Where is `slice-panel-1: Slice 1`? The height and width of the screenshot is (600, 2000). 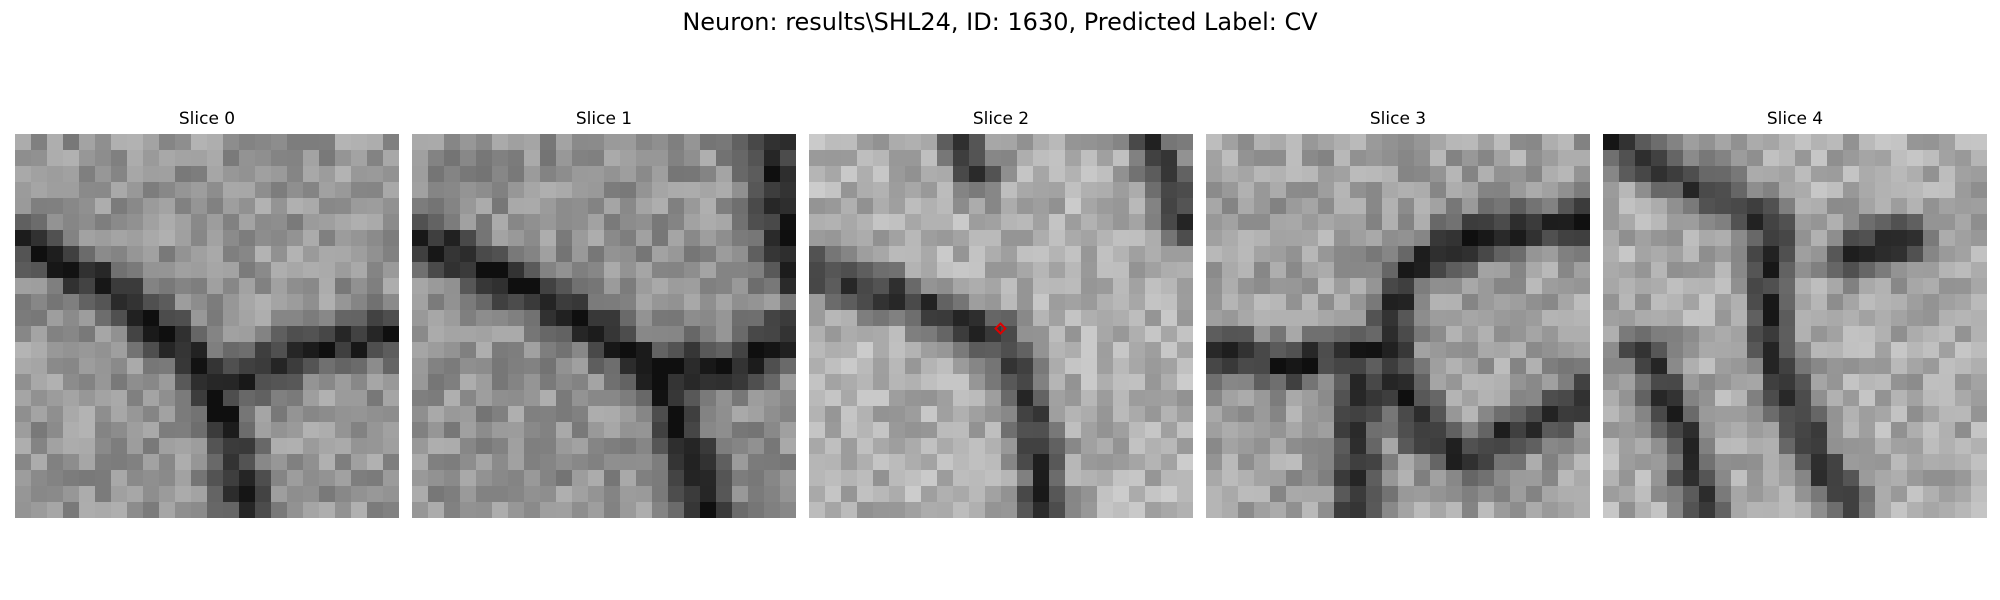
slice-panel-1: Slice 1 is located at coordinates (604, 313).